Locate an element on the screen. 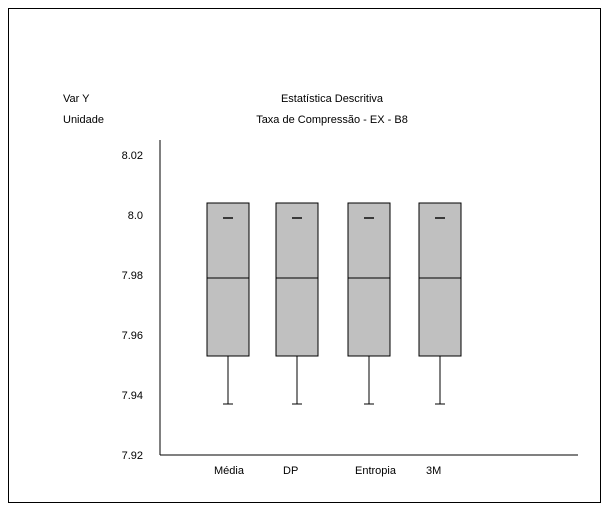 The width and height of the screenshot is (610, 511). x-tick-label: Entropia is located at coordinates (376, 471).